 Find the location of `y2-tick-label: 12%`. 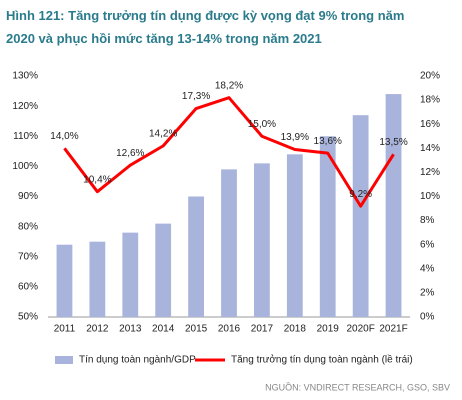

y2-tick-label: 12% is located at coordinates (430, 172).